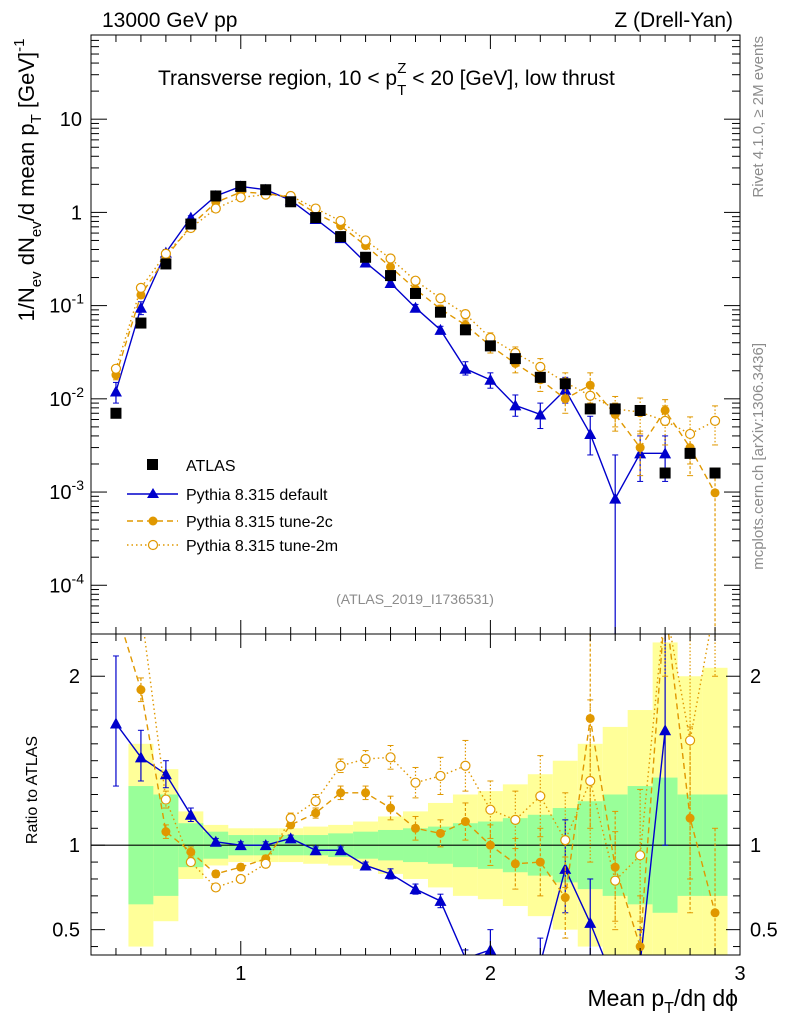 This screenshot has width=786, height=1024. What do you see at coordinates (66, 931) in the screenshot?
I see `ratio-y-tick-label-left: 0.5` at bounding box center [66, 931].